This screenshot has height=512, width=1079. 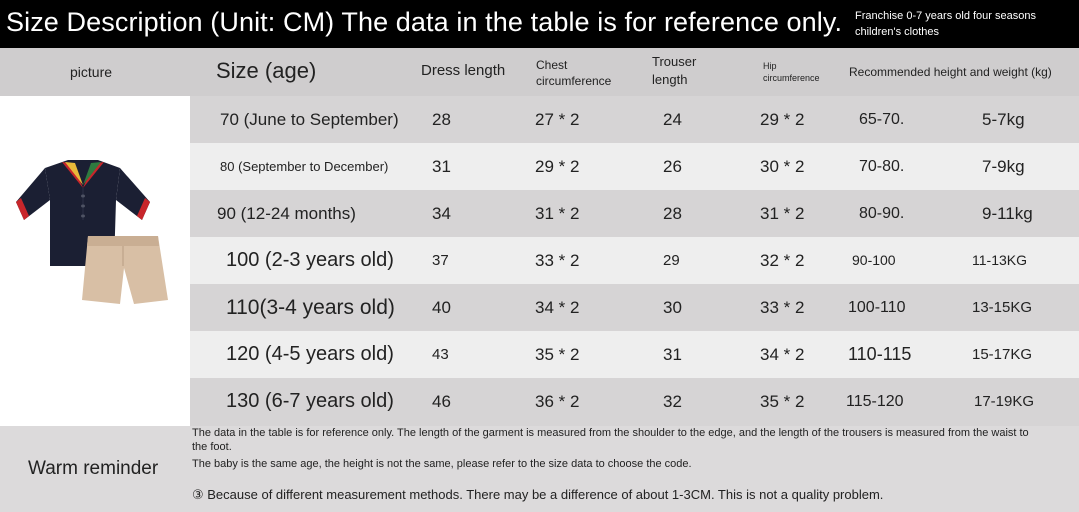 I want to click on trouser-cell: 26, so click(x=672, y=166).